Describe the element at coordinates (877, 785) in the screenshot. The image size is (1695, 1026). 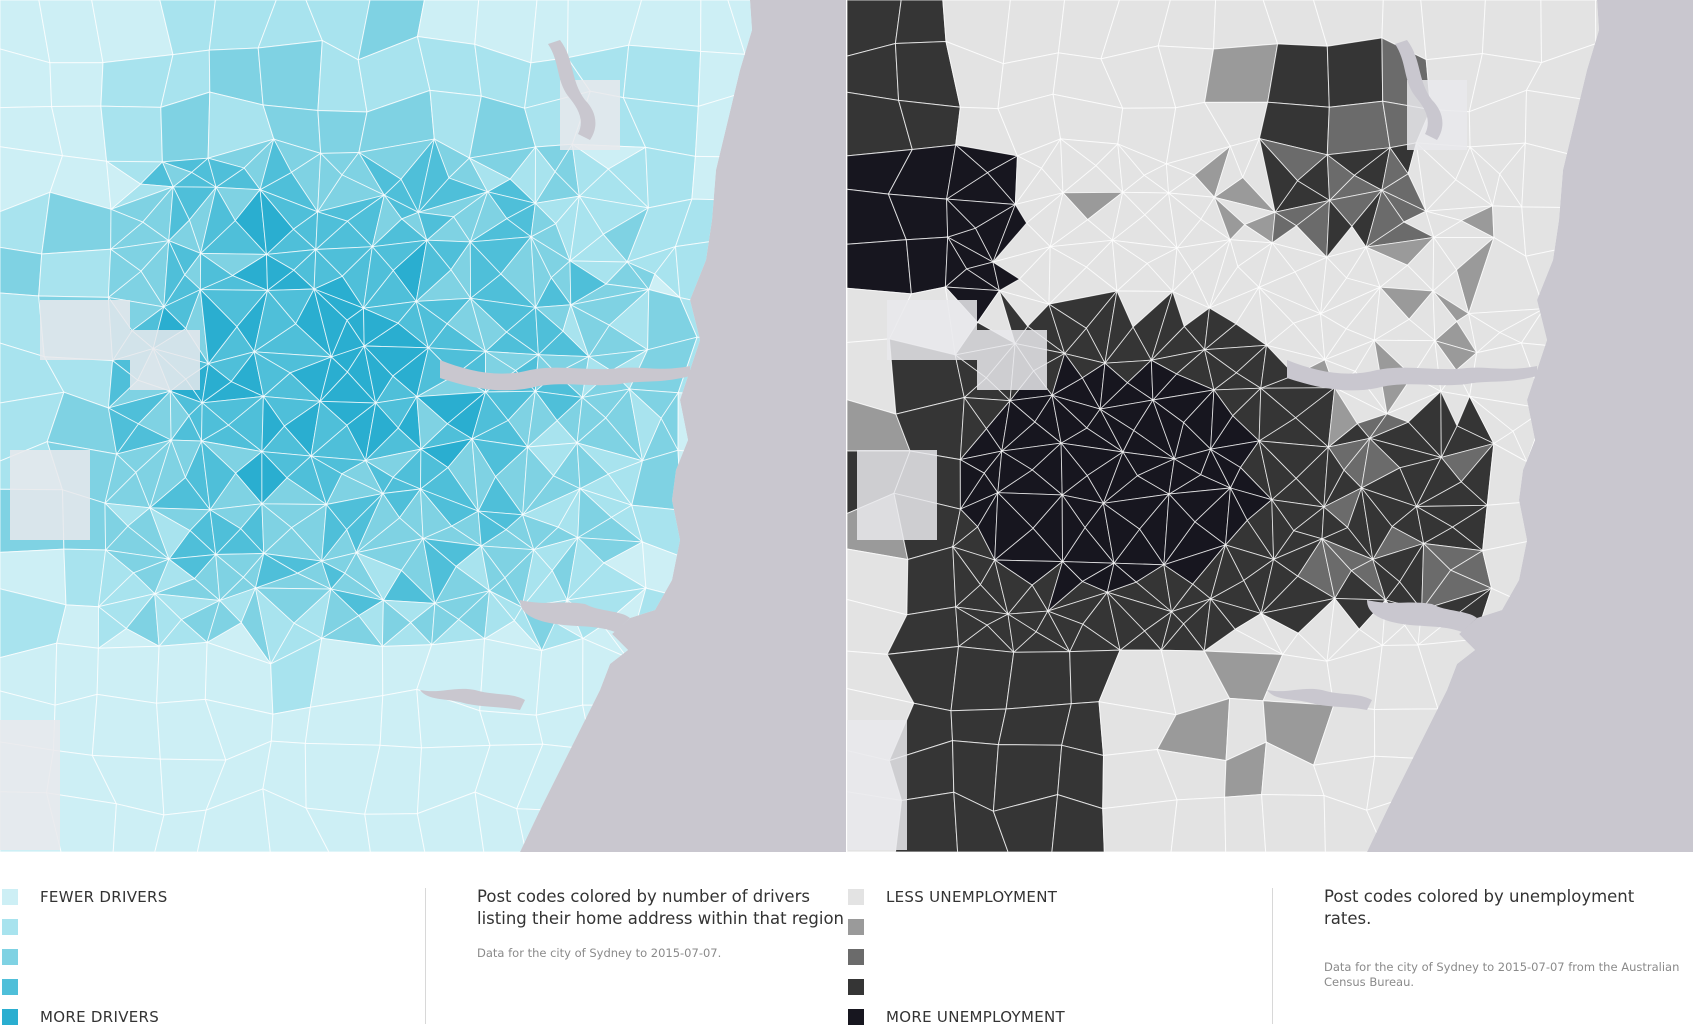
I see `unshaded-area` at that location.